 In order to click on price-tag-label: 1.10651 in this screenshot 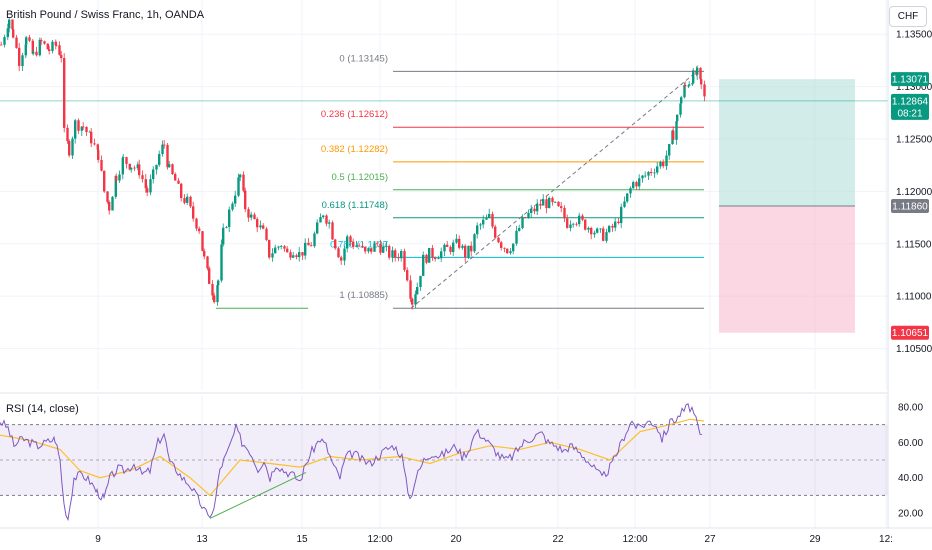, I will do `click(910, 333)`.